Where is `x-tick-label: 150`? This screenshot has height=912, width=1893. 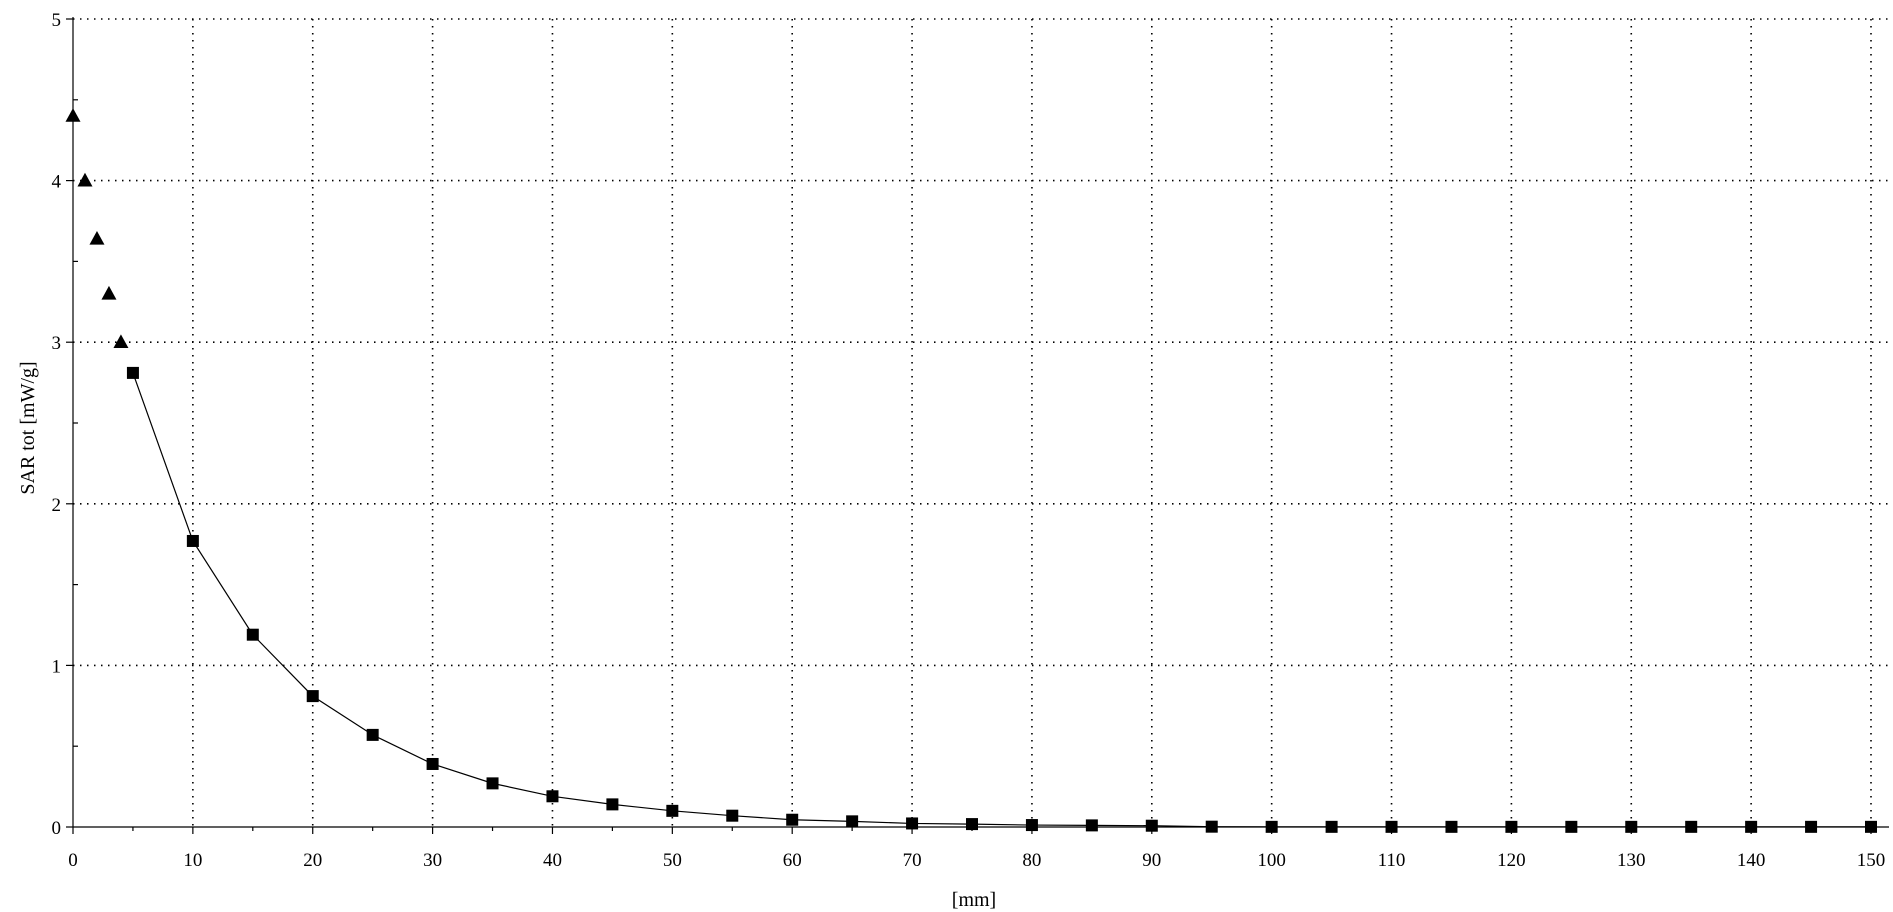 x-tick-label: 150 is located at coordinates (1871, 860).